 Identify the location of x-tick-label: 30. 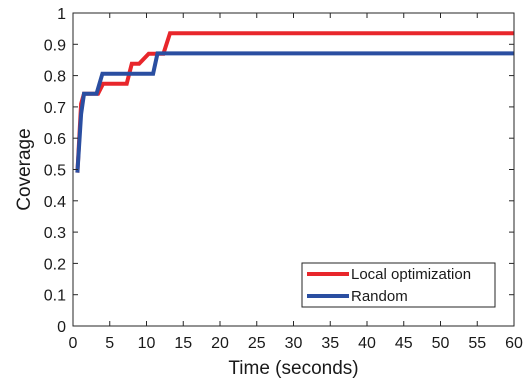
(294, 343).